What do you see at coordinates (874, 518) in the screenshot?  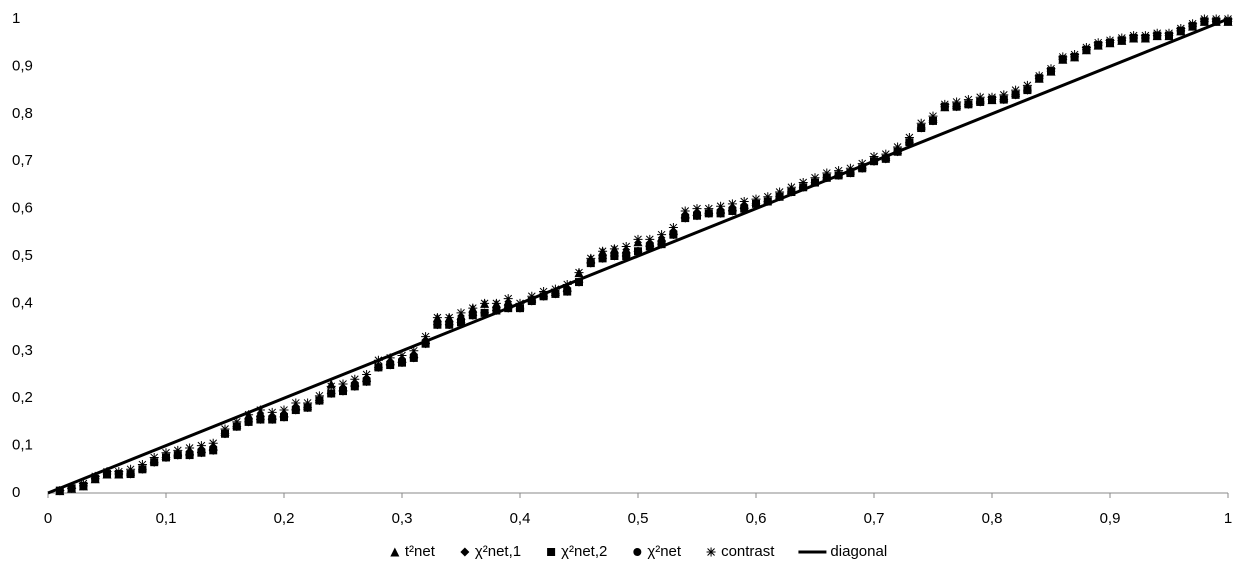 I see `x-tick-label: 0,7` at bounding box center [874, 518].